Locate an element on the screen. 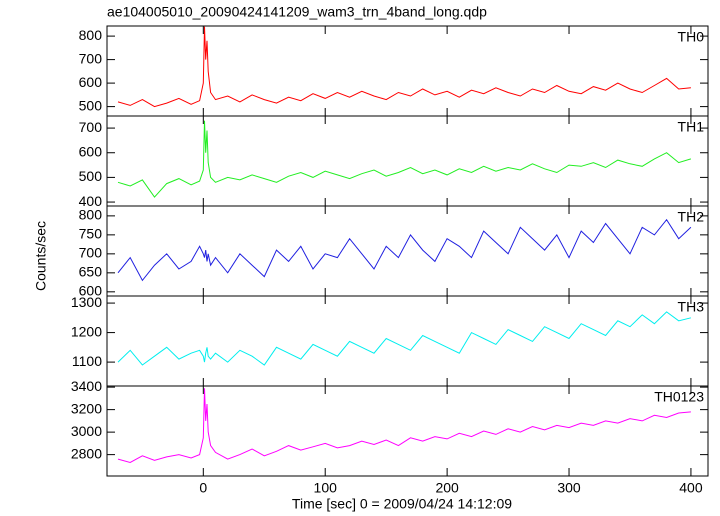 This screenshot has height=516, width=720. y-tick-label: 3000 is located at coordinates (86, 431).